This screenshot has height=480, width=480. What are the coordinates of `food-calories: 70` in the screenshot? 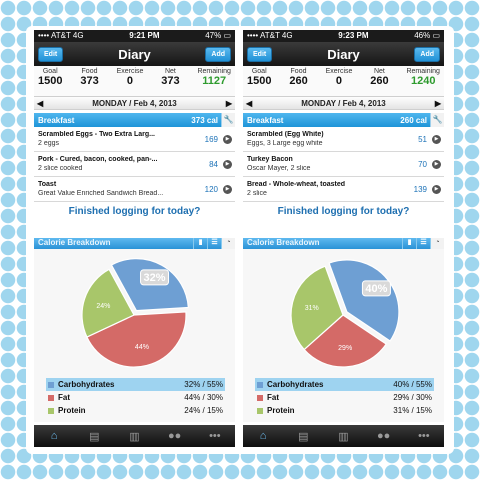 It's located at (422, 164).